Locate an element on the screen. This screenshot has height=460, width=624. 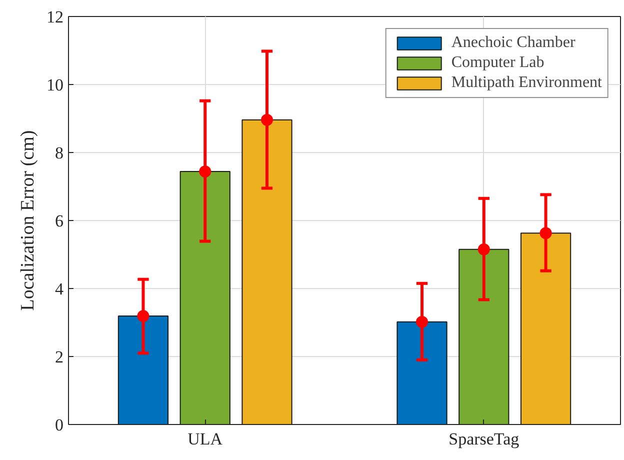
x-tick-label: SparseTag is located at coordinates (484, 439).